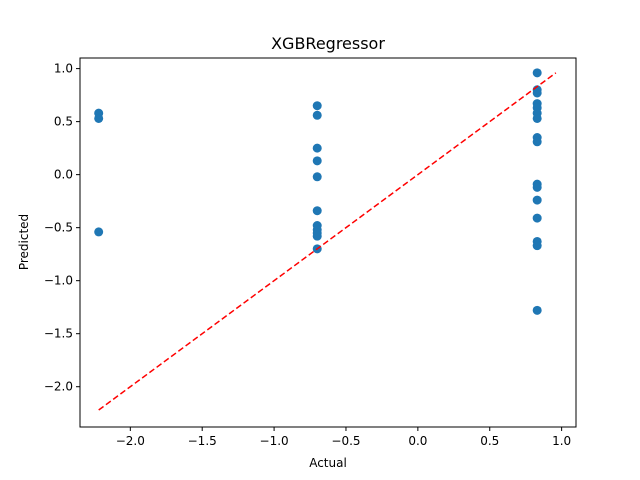 This screenshot has width=640, height=480. Describe the element at coordinates (489, 441) in the screenshot. I see `x-tick-label: 0.5` at that location.